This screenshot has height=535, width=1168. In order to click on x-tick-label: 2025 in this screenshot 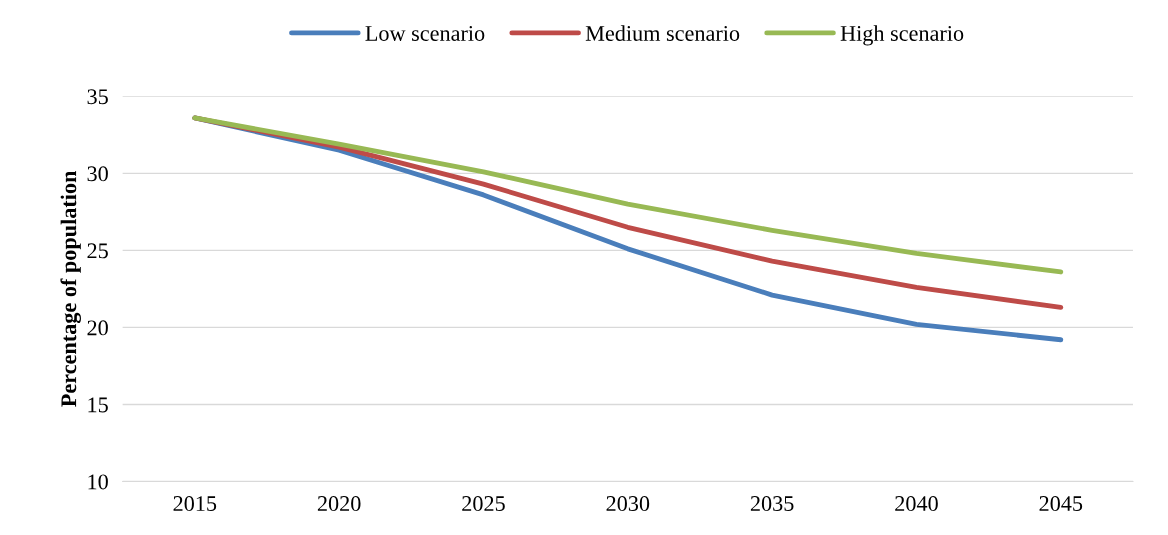, I will do `click(483, 504)`.